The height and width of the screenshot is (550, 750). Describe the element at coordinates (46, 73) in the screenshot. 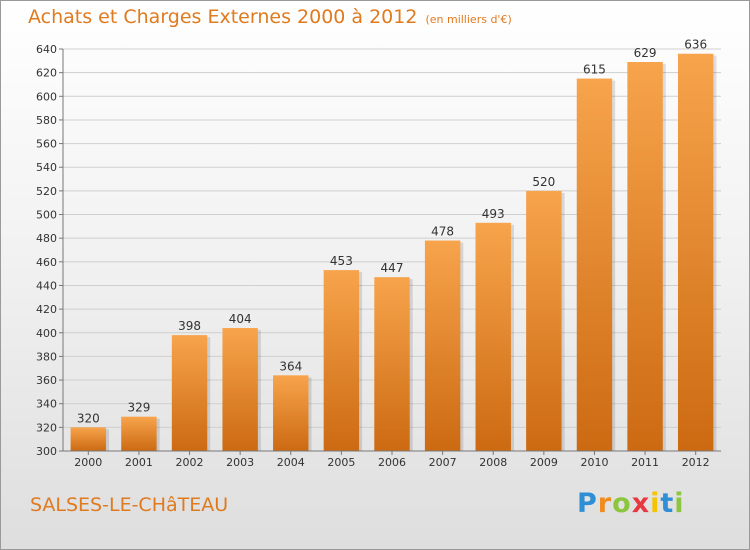

I see `y-tick-label: 620` at that location.